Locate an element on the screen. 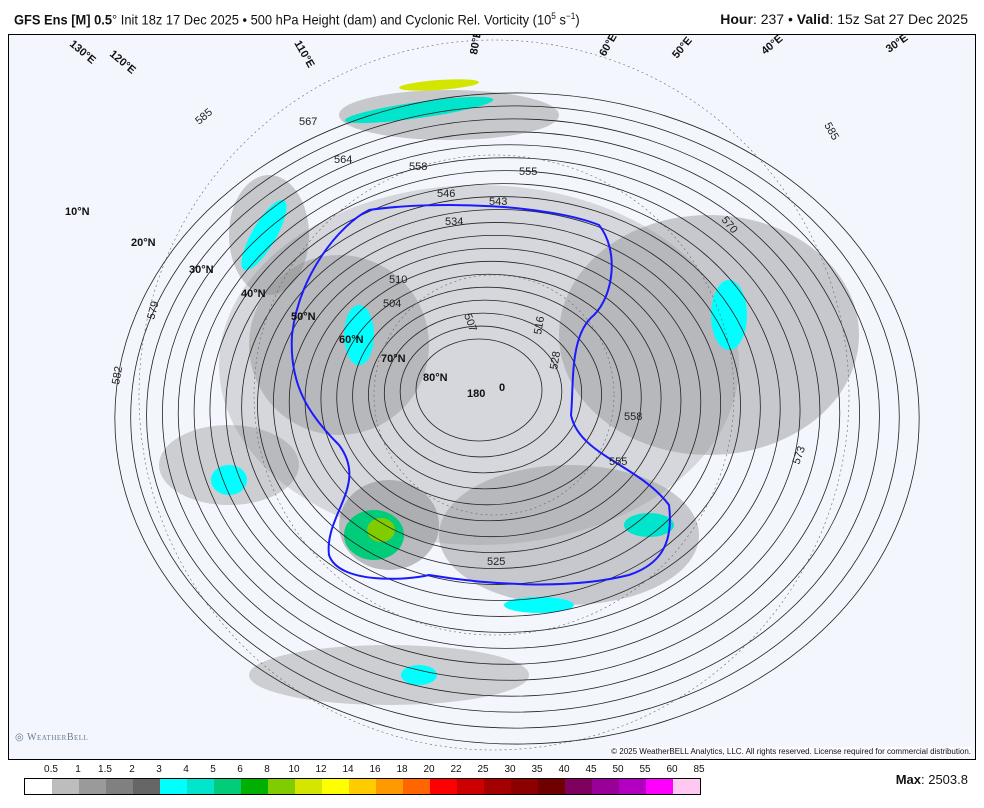 This screenshot has width=984, height=808. colorbar is located at coordinates (362, 786).